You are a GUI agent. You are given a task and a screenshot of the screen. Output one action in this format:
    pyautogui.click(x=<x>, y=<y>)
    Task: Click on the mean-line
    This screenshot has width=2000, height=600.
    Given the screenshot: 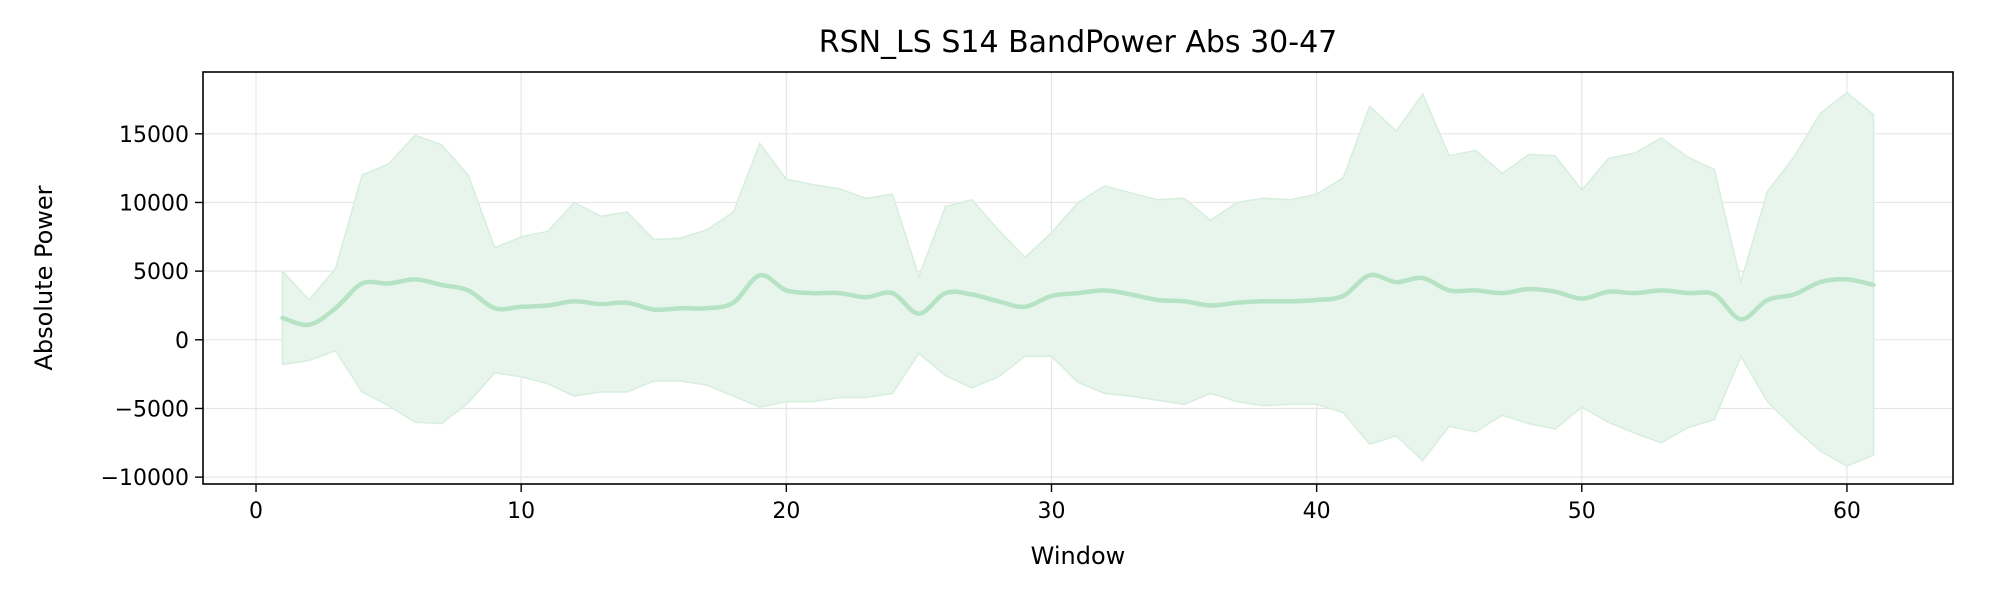 What is the action you would take?
    pyautogui.click(x=1078, y=300)
    